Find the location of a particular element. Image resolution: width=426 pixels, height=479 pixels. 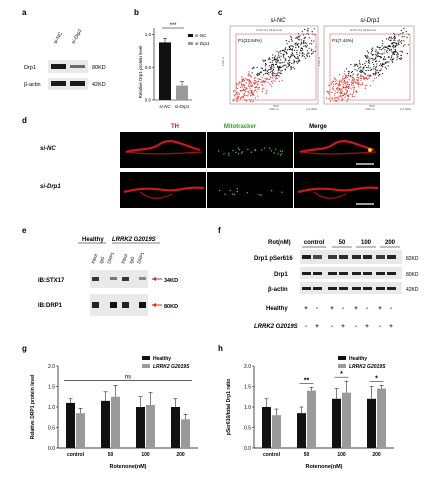

coip-lane-drp1-2: DRP1 is located at coordinates (140, 257).